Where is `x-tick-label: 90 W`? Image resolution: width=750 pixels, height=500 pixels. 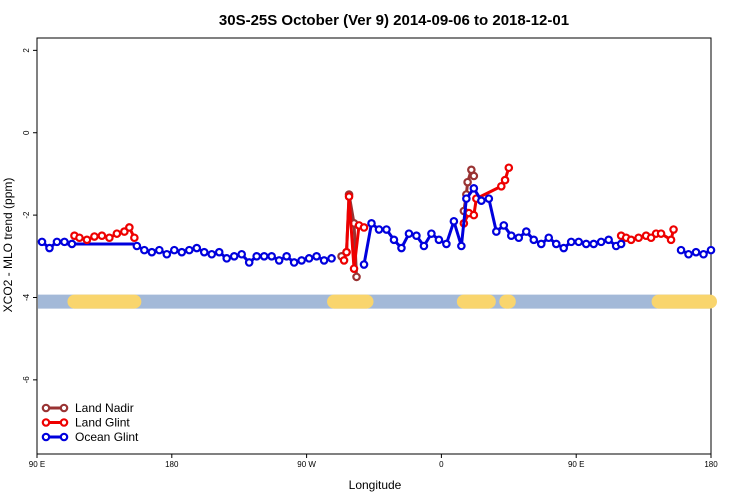
x-tick-label: 90 W is located at coordinates (306, 464).